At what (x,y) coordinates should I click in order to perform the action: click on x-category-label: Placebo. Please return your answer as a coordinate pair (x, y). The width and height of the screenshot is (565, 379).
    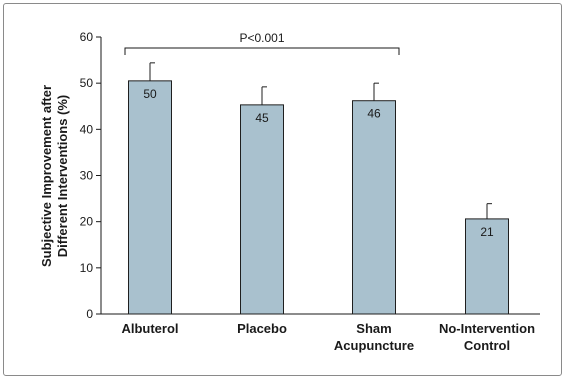
    Looking at the image, I should click on (262, 328).